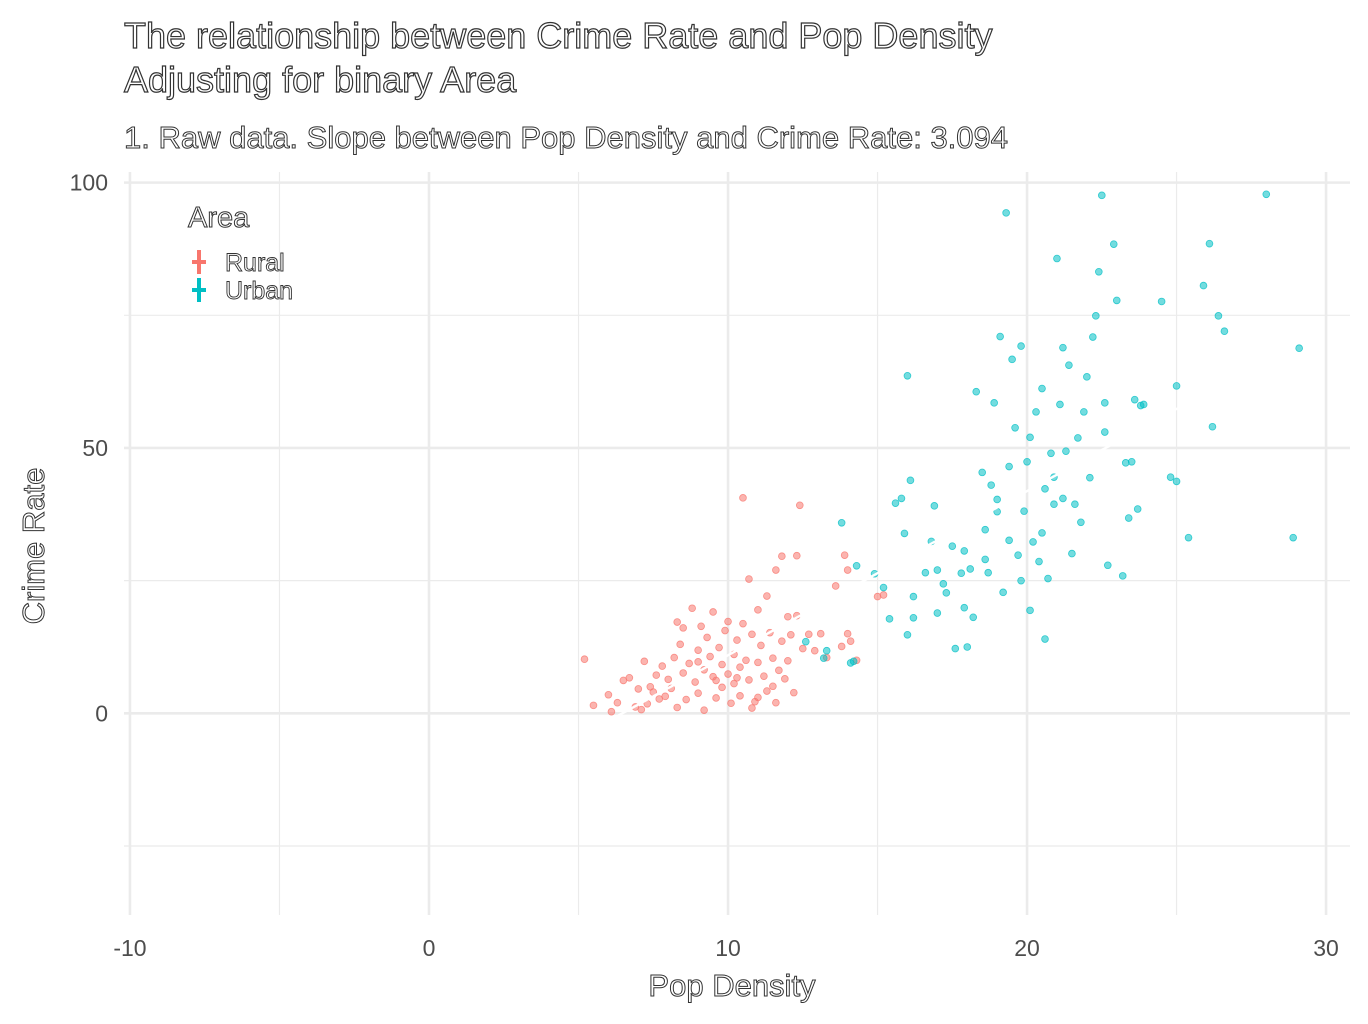  I want to click on x-axis-ticks: -10 0 10 20 30, so click(726, 948).